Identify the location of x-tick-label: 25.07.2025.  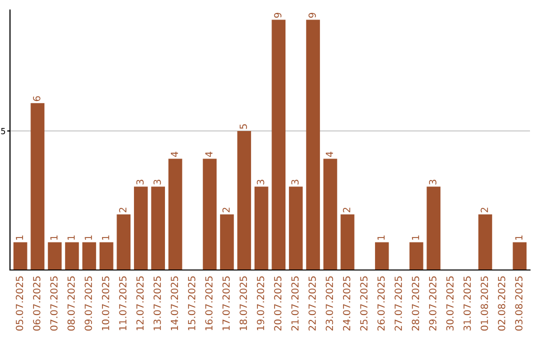
(364, 303).